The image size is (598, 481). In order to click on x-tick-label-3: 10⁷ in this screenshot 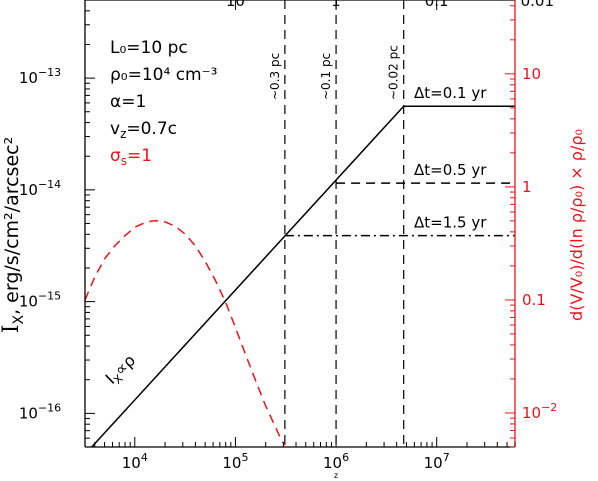, I will do `click(437, 461)`.